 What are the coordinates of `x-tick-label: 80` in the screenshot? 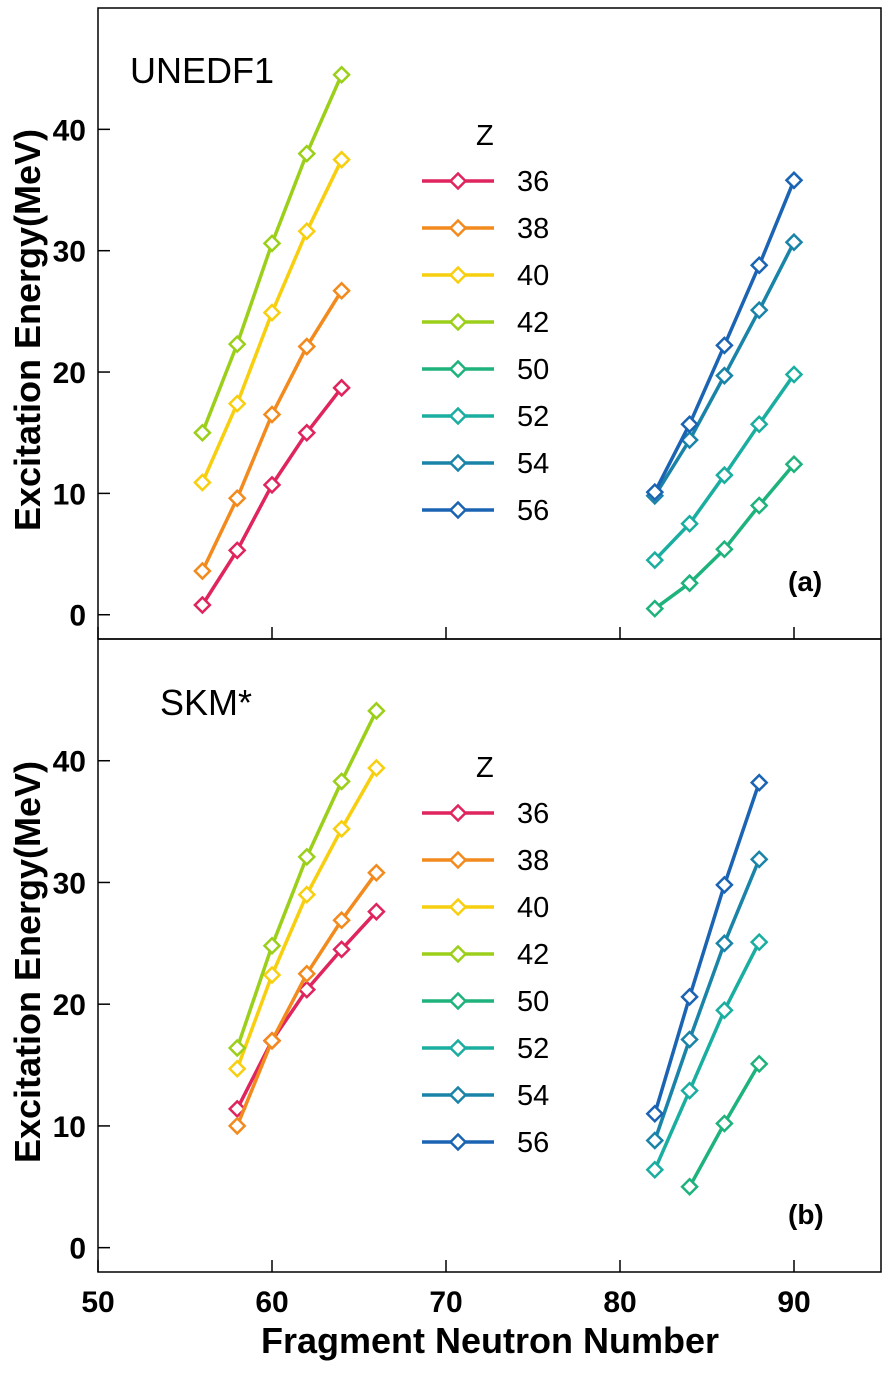 It's located at (619, 1302).